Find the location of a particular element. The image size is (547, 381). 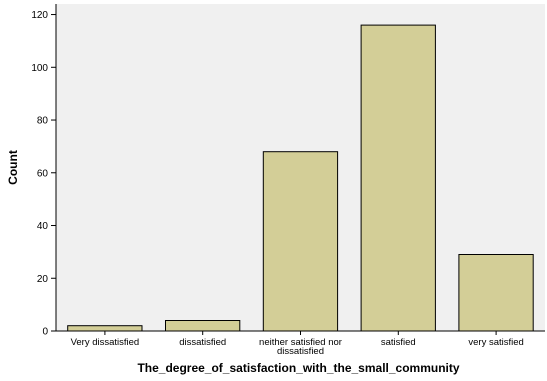

y-tick-label-0: 0 is located at coordinates (45, 332).